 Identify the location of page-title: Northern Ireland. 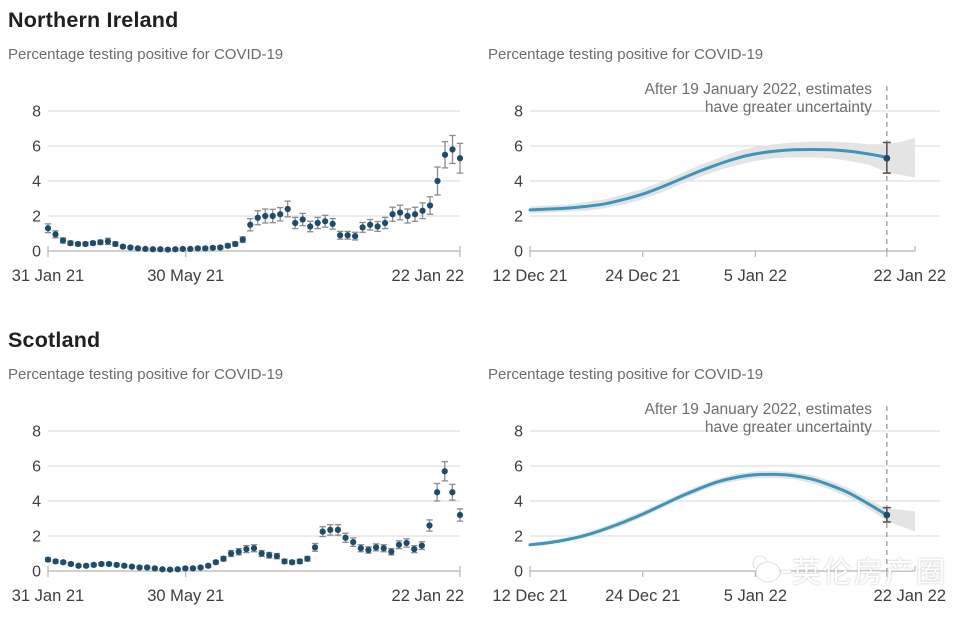
(93, 20).